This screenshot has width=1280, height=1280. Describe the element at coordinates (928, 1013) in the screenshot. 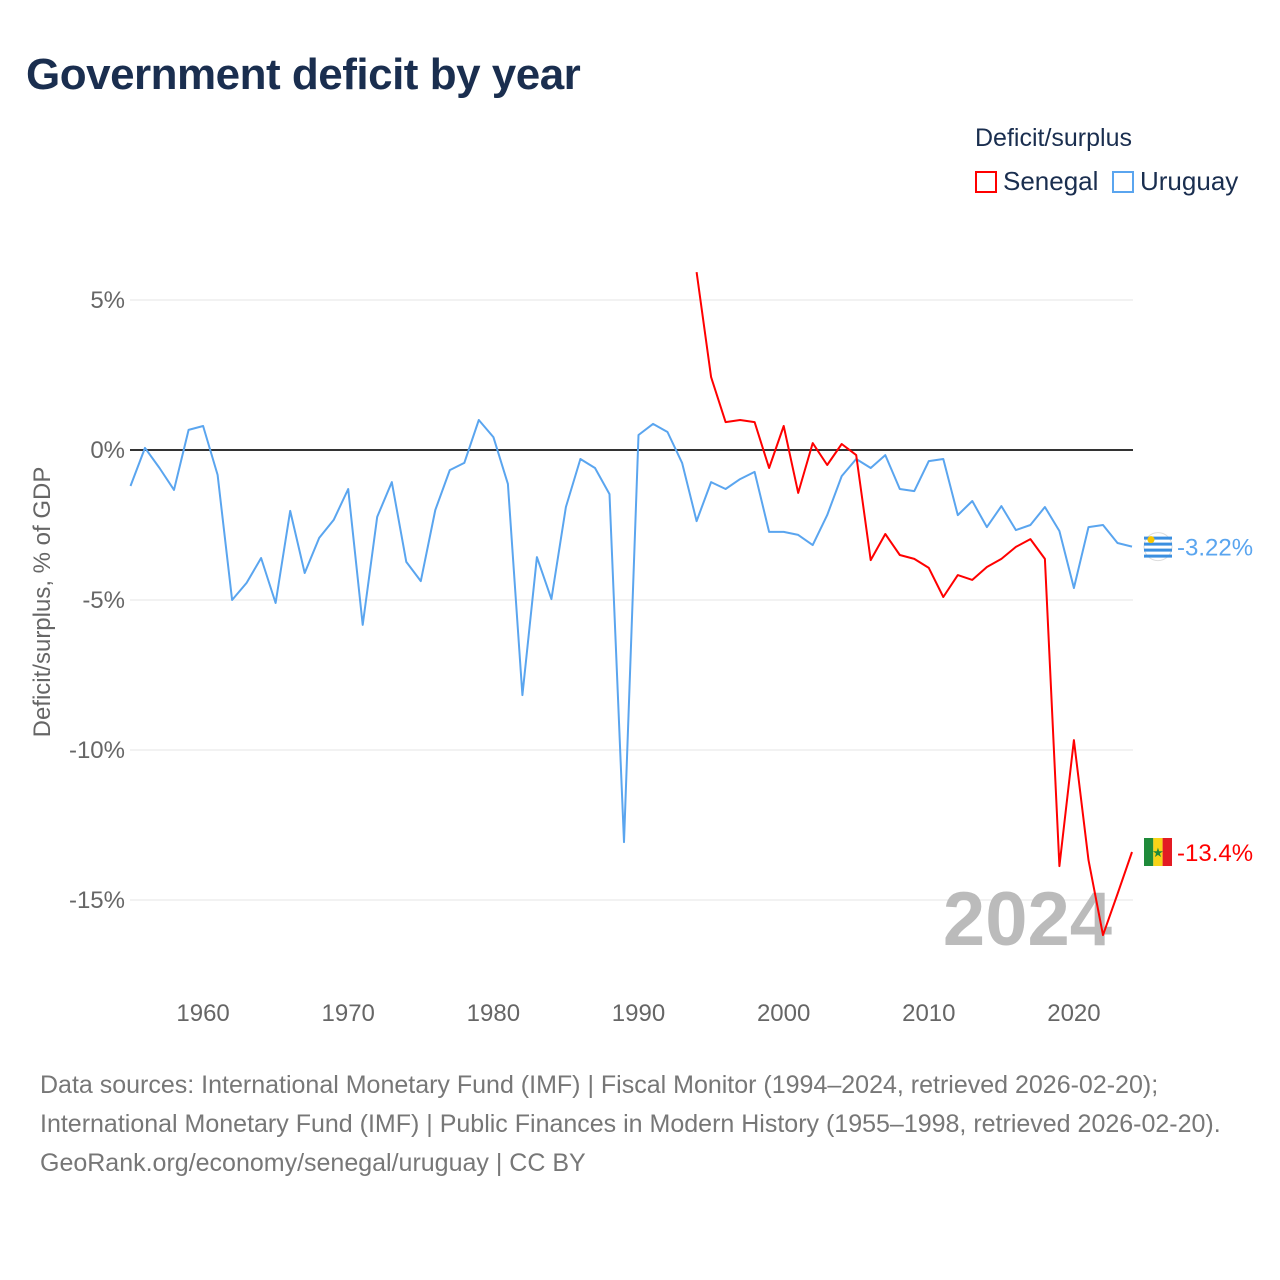

I see `x-tick-label: 2010` at that location.